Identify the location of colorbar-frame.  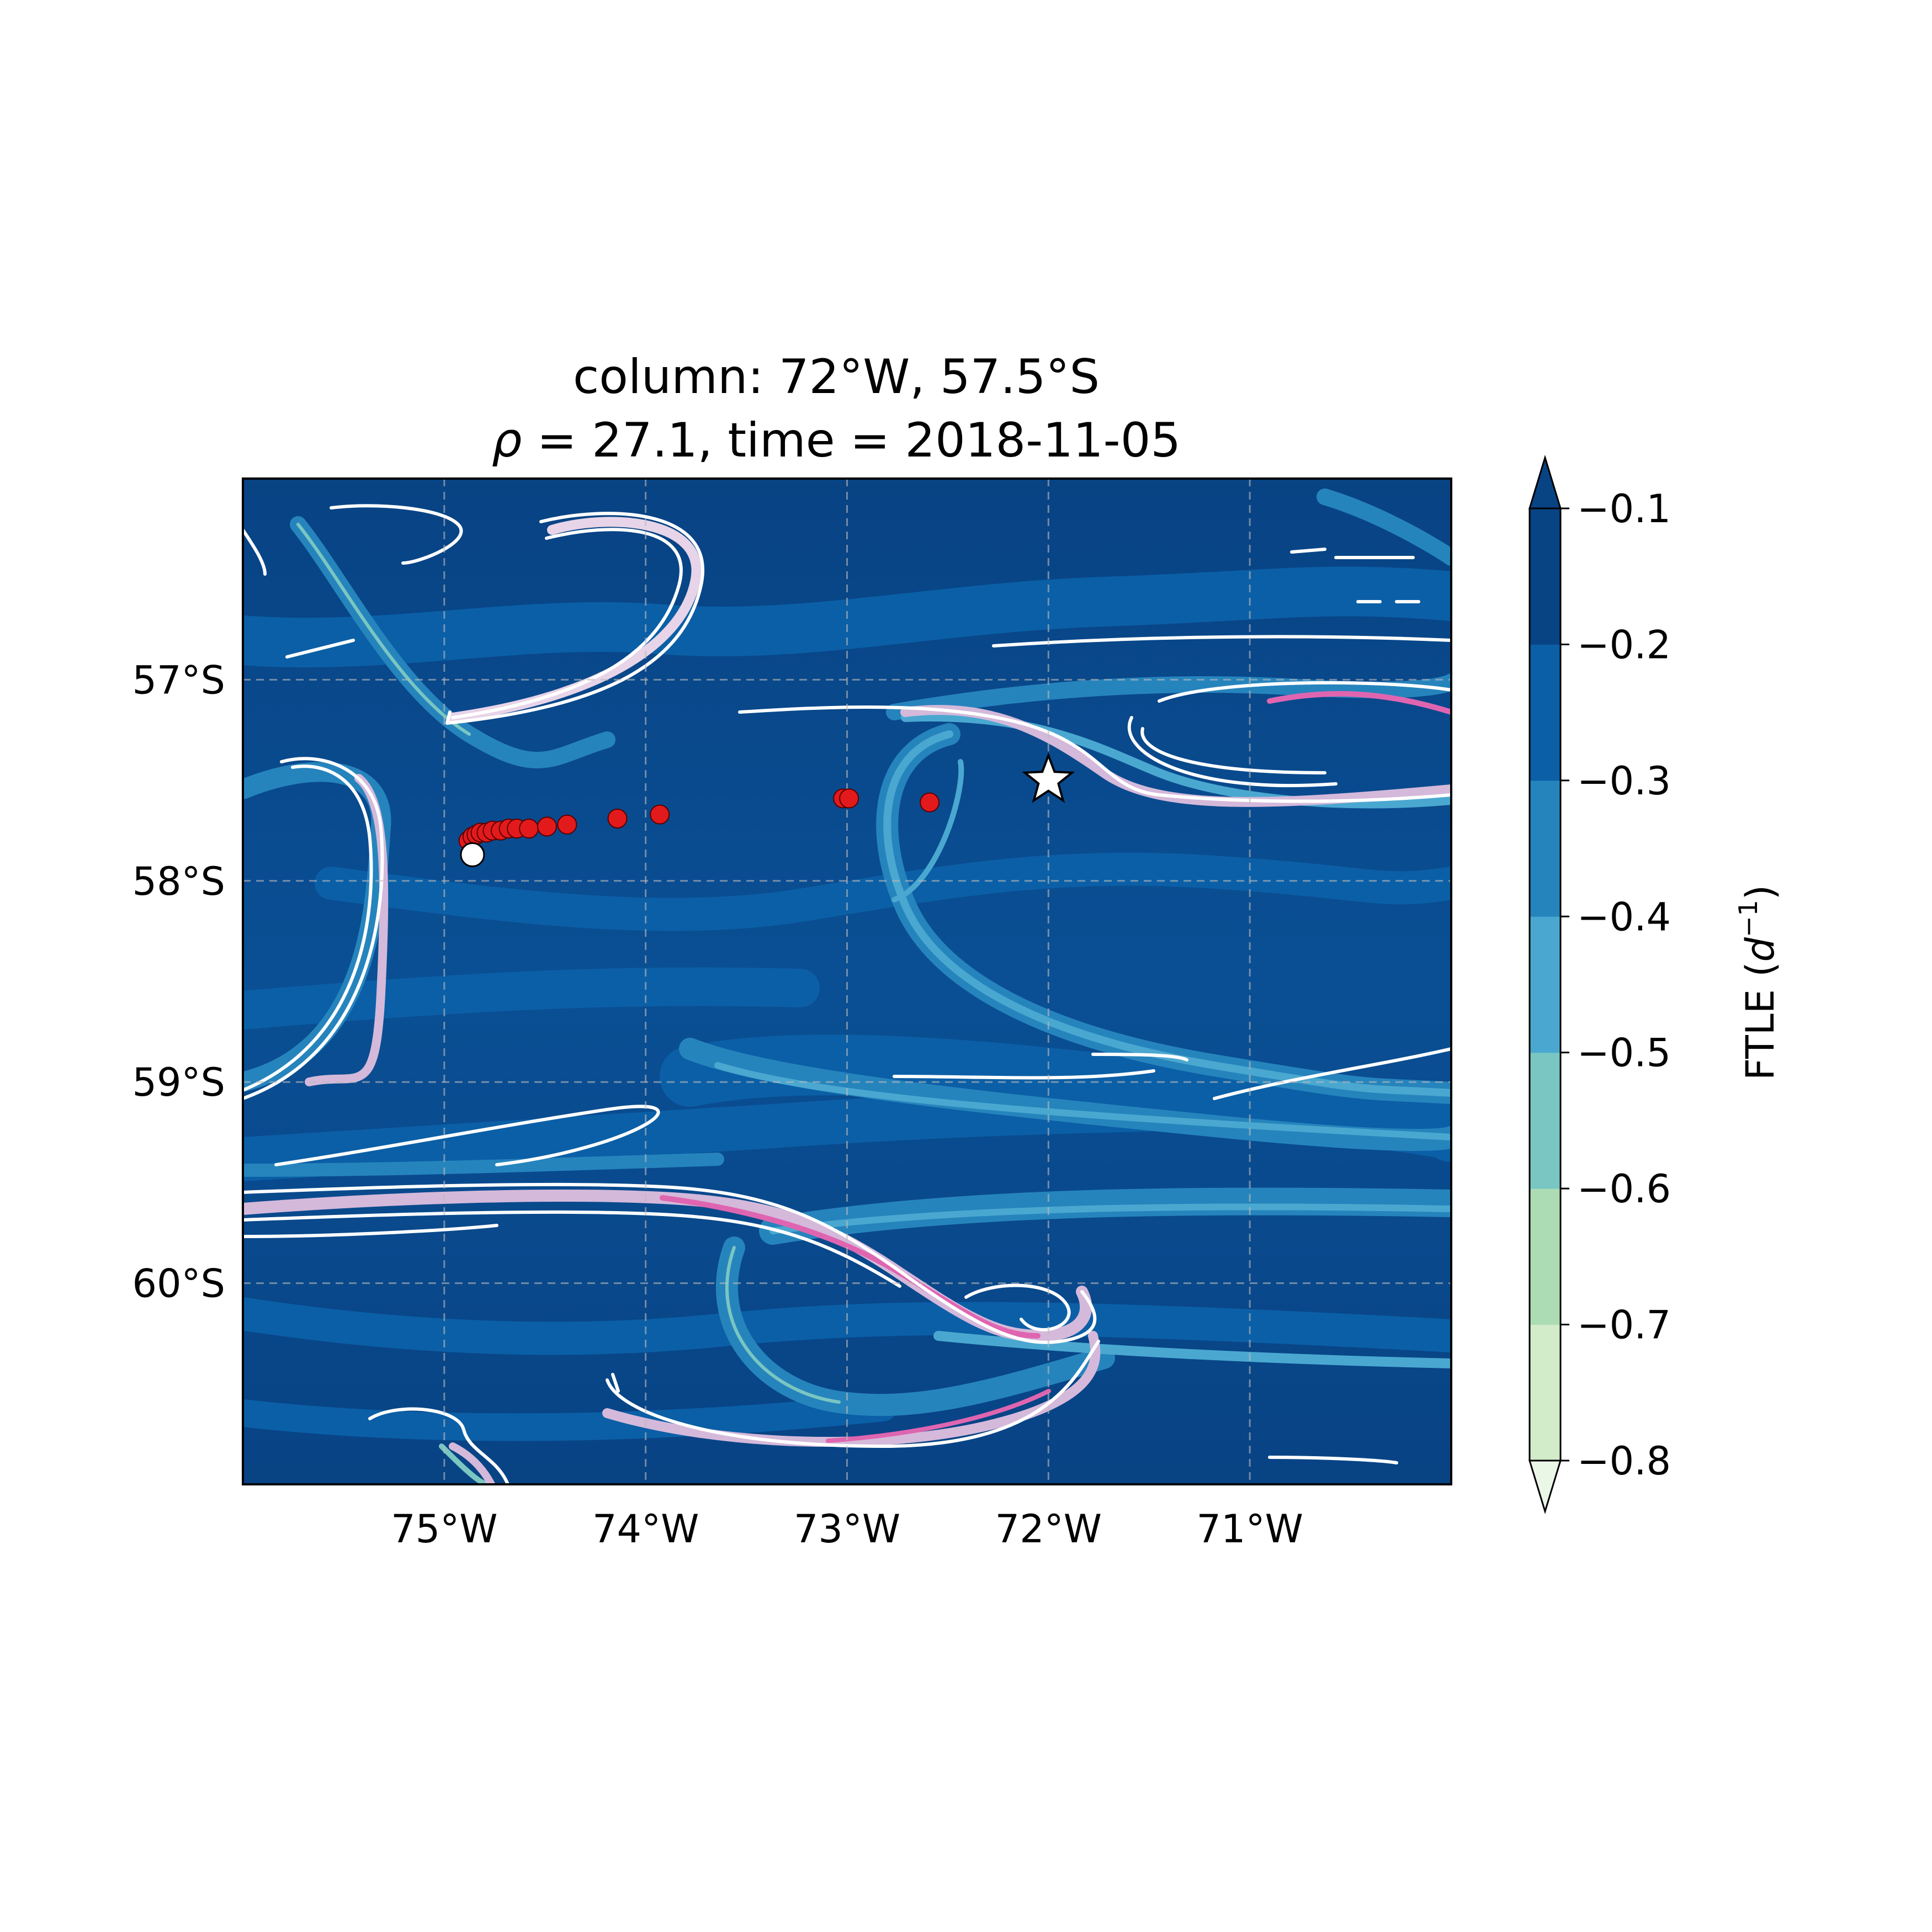
(1545, 985).